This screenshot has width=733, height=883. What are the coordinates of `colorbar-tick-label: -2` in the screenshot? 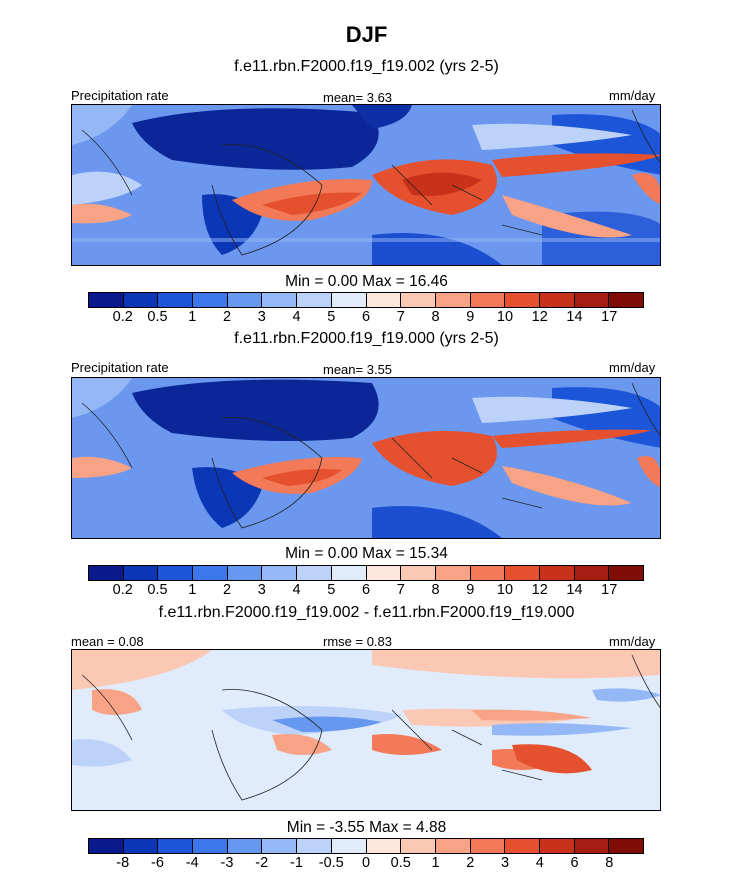 It's located at (262, 863).